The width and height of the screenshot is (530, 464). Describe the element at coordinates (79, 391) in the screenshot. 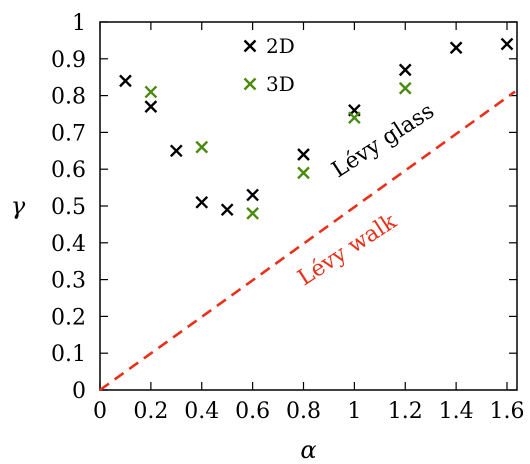

I see `y-tick-label: 0` at that location.